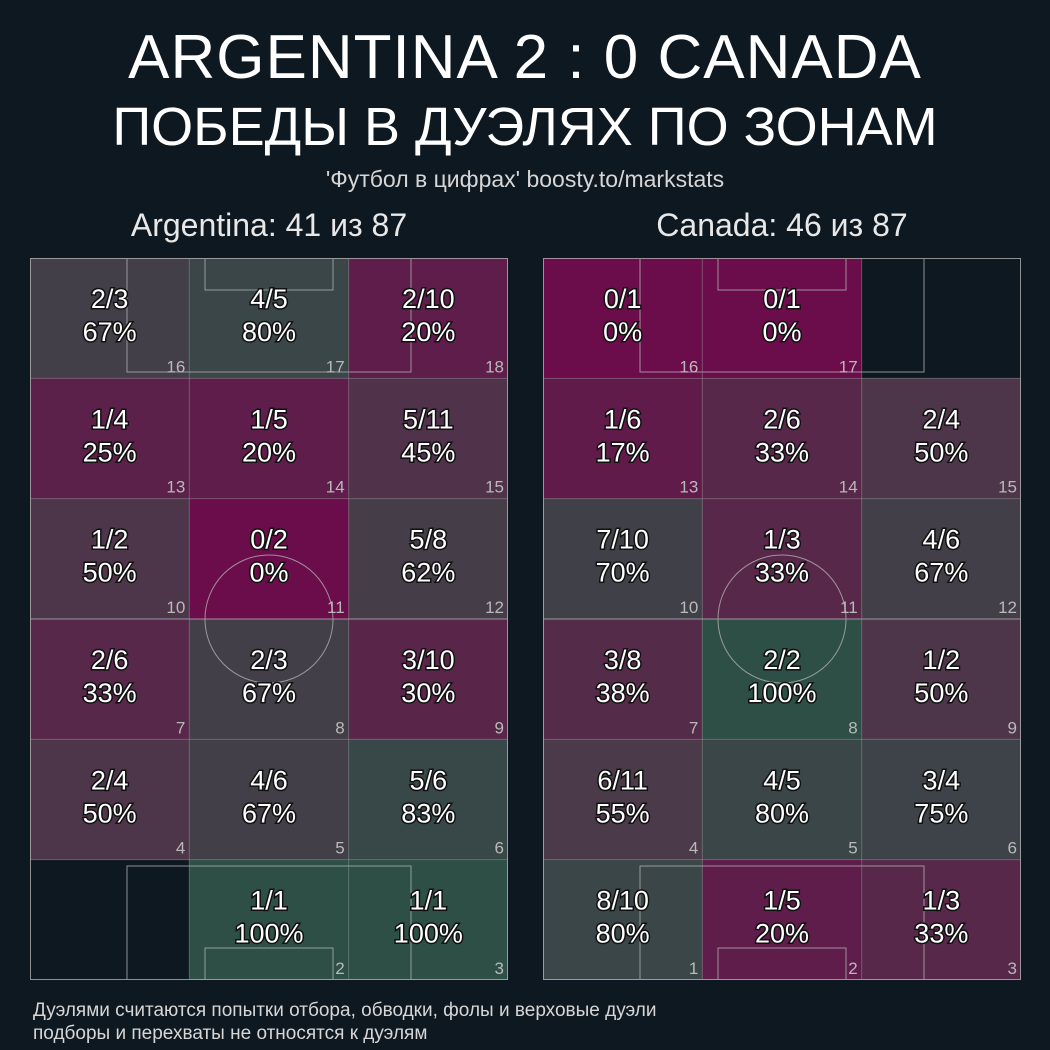 This screenshot has height=1050, width=1050. I want to click on canada-zone-8-cell, so click(782, 679).